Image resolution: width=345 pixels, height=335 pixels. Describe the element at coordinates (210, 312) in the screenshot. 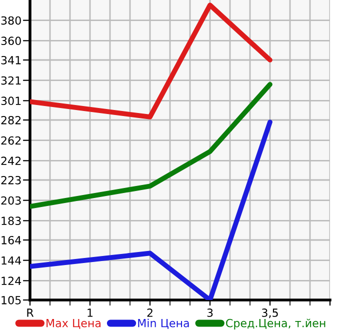

I see `x-tick-label: 3` at that location.